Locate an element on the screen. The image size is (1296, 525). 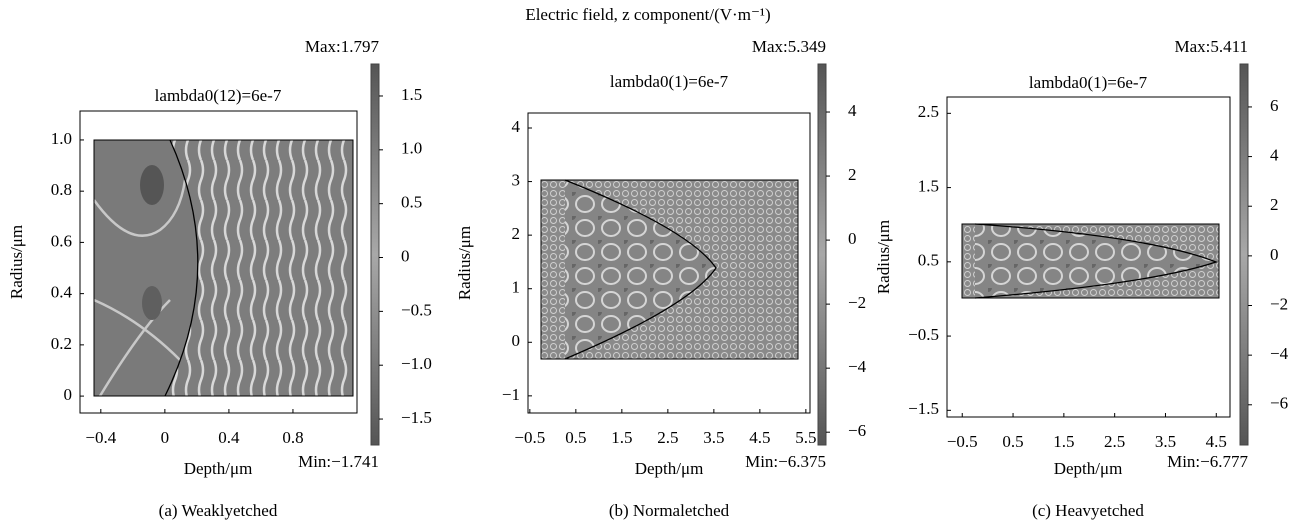
caption: (c) Heavyetched is located at coordinates (1088, 510).